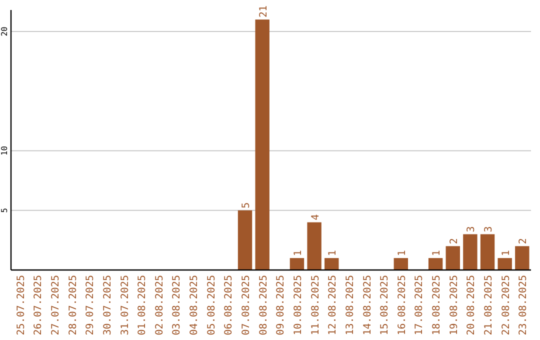 This screenshot has width=540, height=340. I want to click on x-tick-label: 03.08.2025, so click(177, 305).